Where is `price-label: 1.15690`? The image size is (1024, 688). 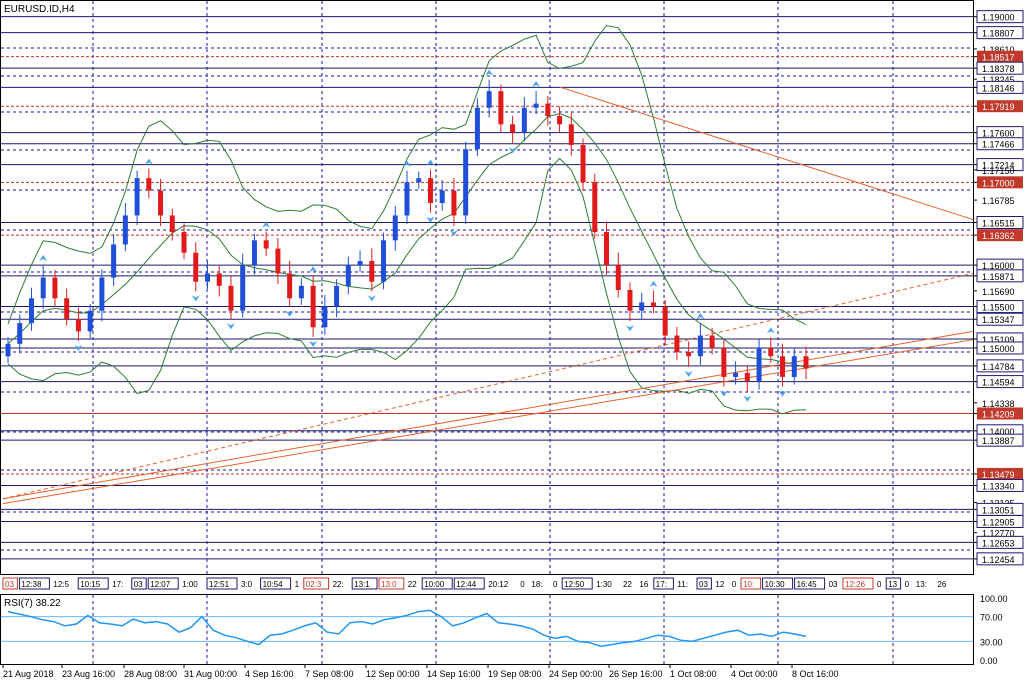 price-label: 1.15690 is located at coordinates (998, 292).